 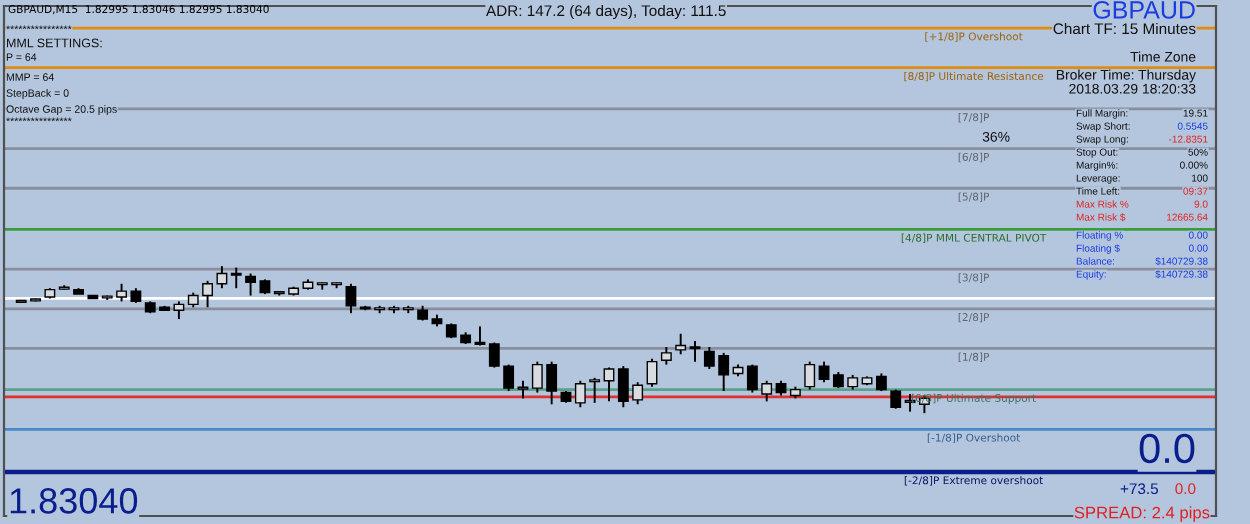 I want to click on text: 1.83040, so click(x=74, y=501).